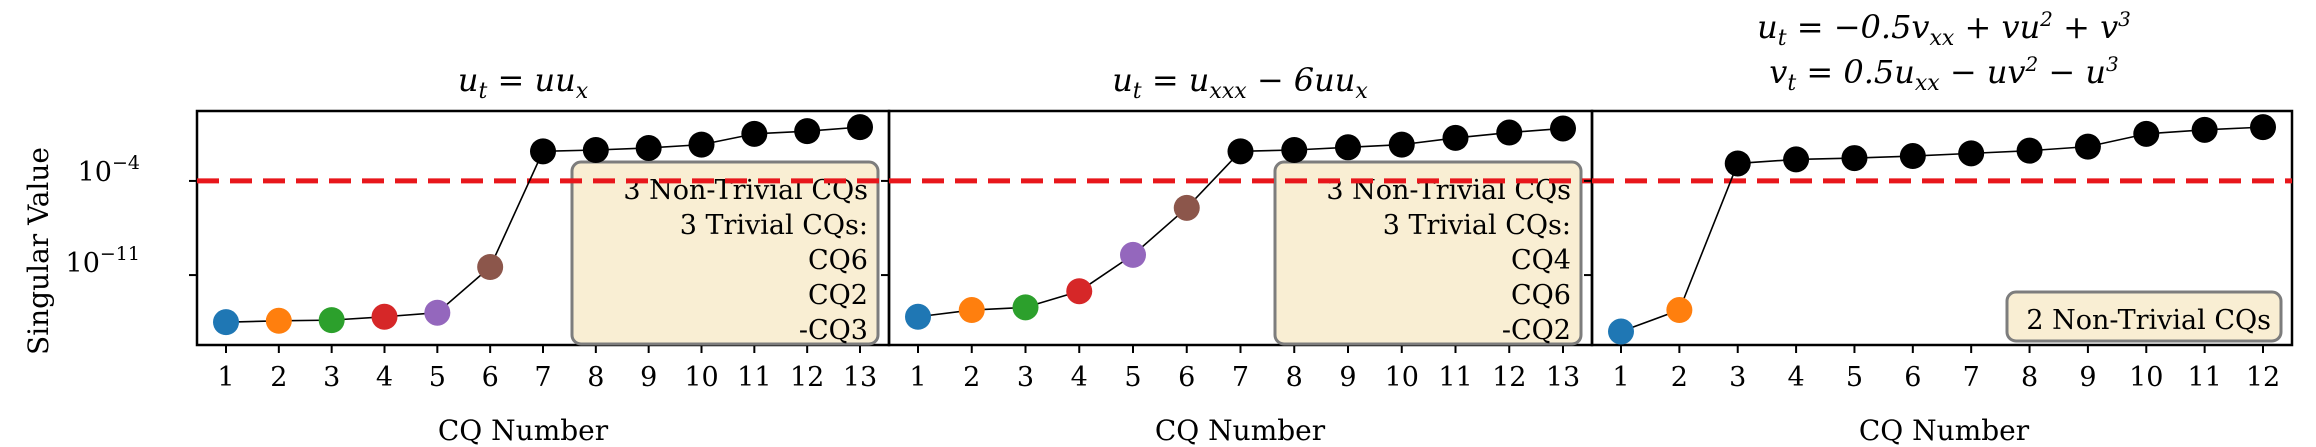 Image resolution: width=2316 pixels, height=447 pixels. What do you see at coordinates (1944, 29) in the screenshot?
I see `panel-title-line-1: ut = −0.5vxx + vu2 + v3` at bounding box center [1944, 29].